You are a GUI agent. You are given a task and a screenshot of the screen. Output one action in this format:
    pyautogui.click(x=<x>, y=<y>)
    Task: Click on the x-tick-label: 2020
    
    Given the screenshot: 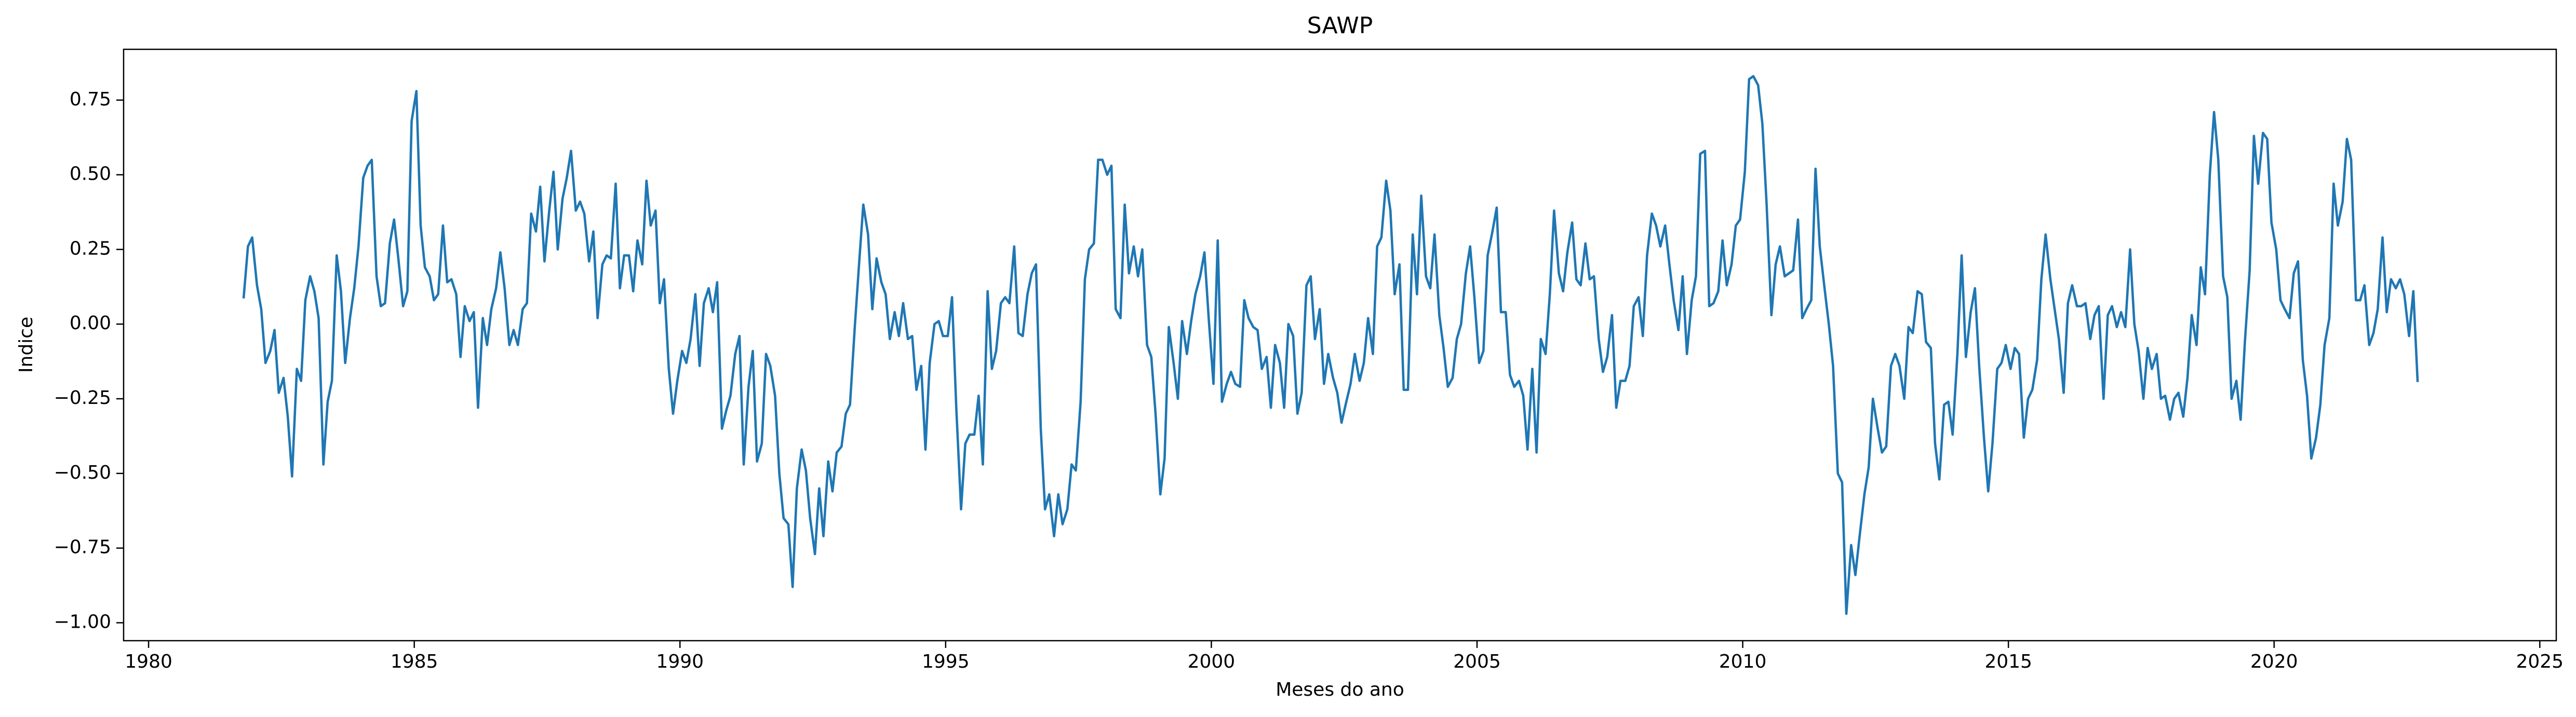 What is the action you would take?
    pyautogui.click(x=2274, y=661)
    